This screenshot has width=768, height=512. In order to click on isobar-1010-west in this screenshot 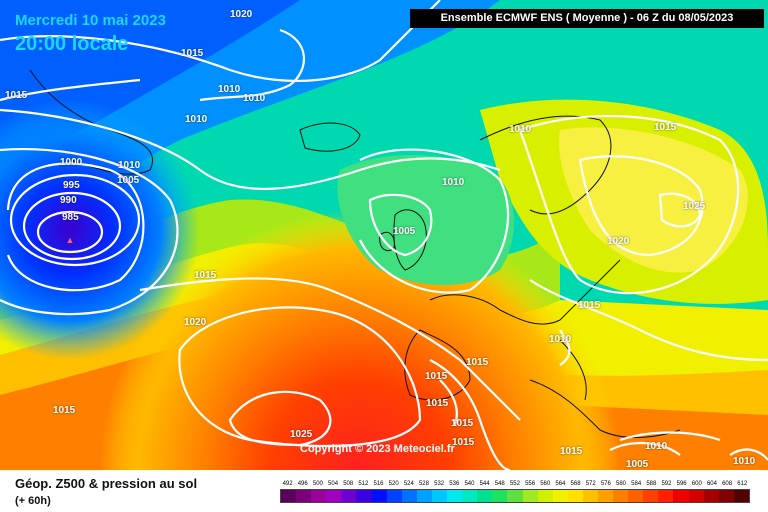, I will do `click(250, 149)`.